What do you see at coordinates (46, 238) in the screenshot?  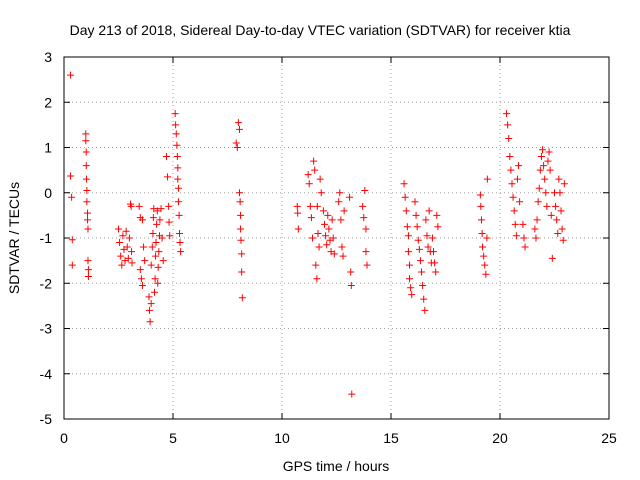 I see `y-tick-label: -1` at bounding box center [46, 238].